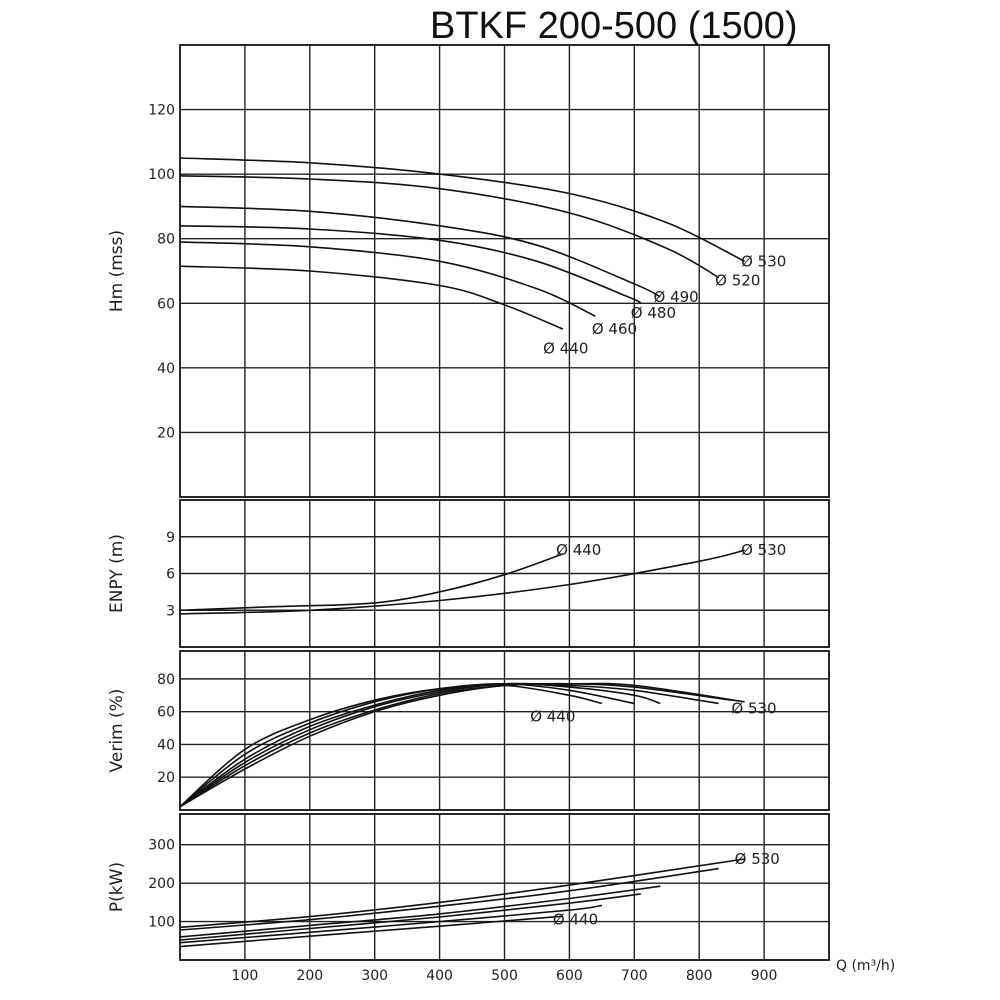 The image size is (1000, 1000). What do you see at coordinates (439, 976) in the screenshot?
I see `x-tick-label: 400` at bounding box center [439, 976].